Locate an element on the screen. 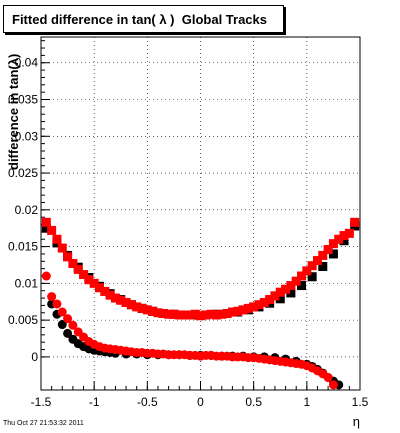 This screenshot has width=400, height=433. y-tick-label: 0.02 is located at coordinates (27, 210).